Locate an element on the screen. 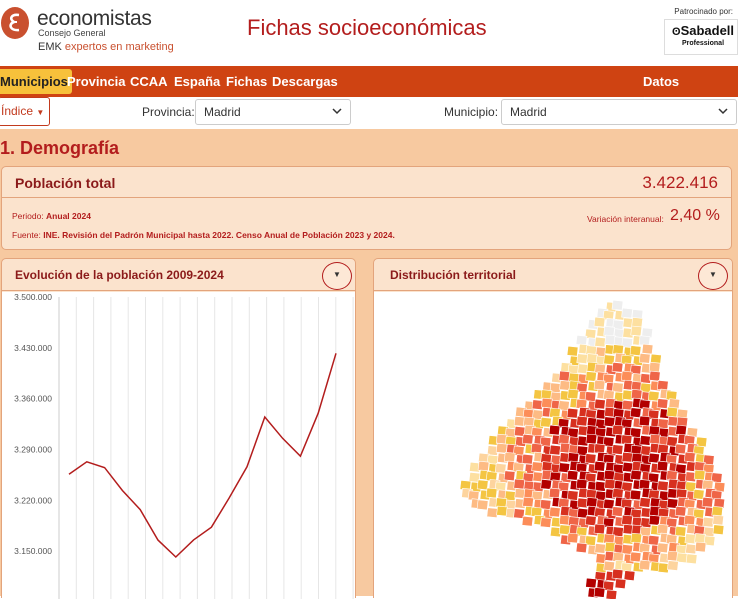 The height and width of the screenshot is (604, 738). nav-item-ccaa: CCAA is located at coordinates (149, 81).